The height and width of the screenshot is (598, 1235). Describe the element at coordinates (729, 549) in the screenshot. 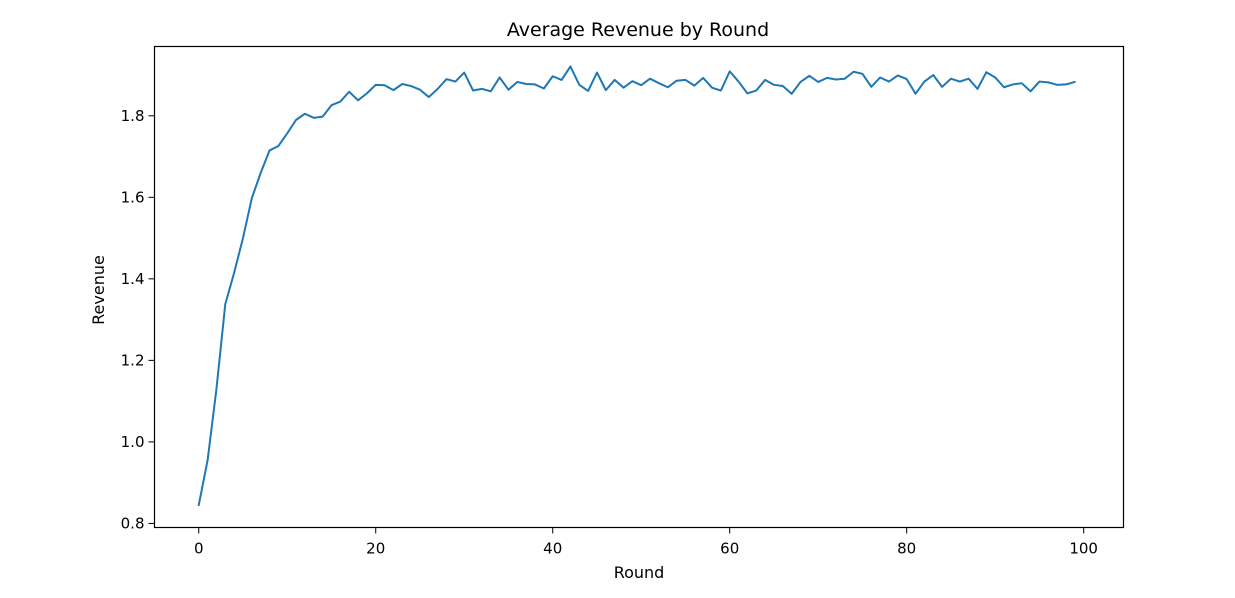

I see `x-tick-label: 60` at that location.